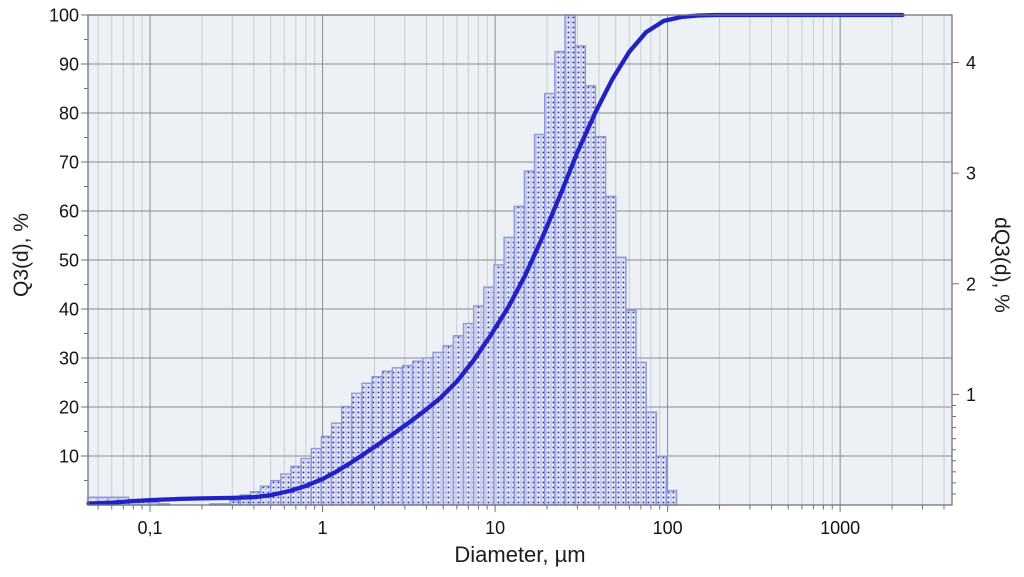 This screenshot has width=1024, height=577. Describe the element at coordinates (84, 247) in the screenshot. I see `left-axis-ticks` at that location.